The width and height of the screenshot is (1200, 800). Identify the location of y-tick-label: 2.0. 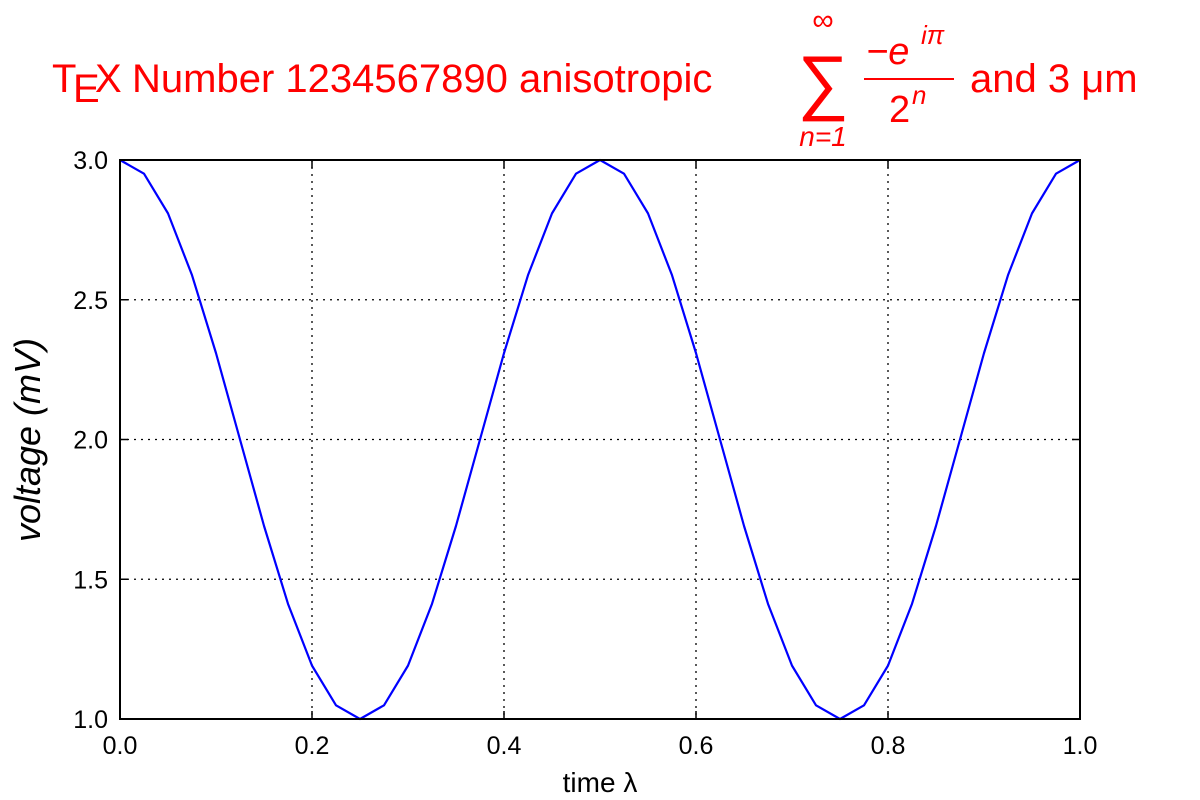
(90, 441).